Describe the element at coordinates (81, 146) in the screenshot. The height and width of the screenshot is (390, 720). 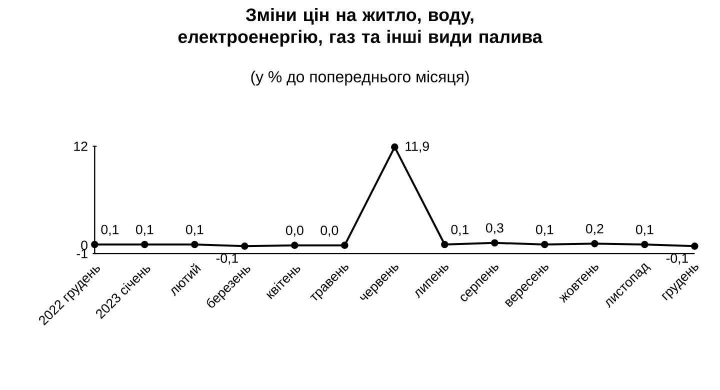
I see `y-tick-label: 12` at that location.